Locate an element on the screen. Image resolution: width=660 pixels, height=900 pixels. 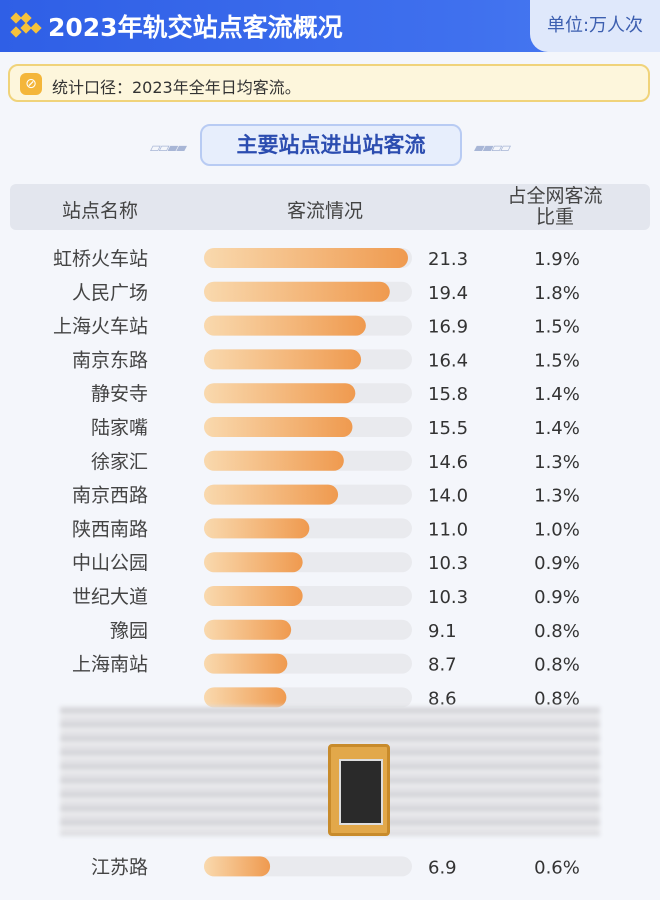
value-label: 8.6 is located at coordinates (442, 698).